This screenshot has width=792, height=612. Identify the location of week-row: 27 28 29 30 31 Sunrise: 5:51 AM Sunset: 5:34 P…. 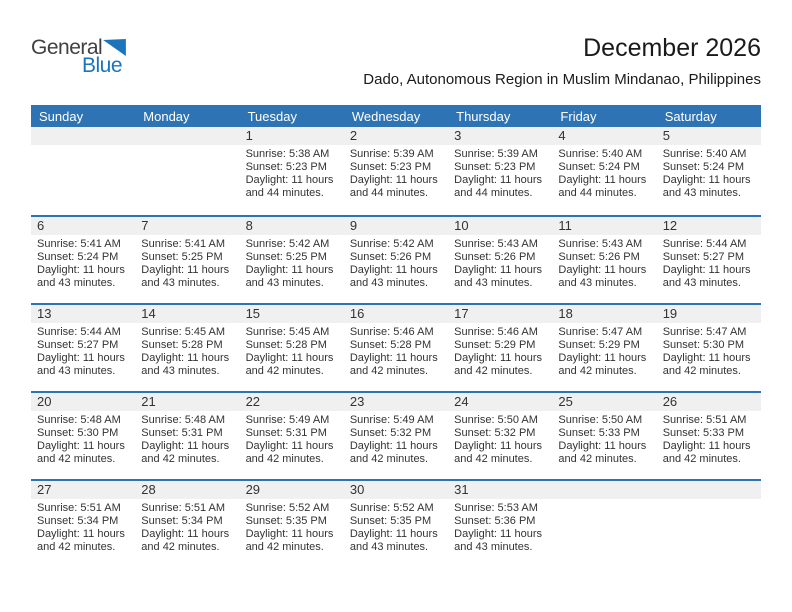
(396, 523).